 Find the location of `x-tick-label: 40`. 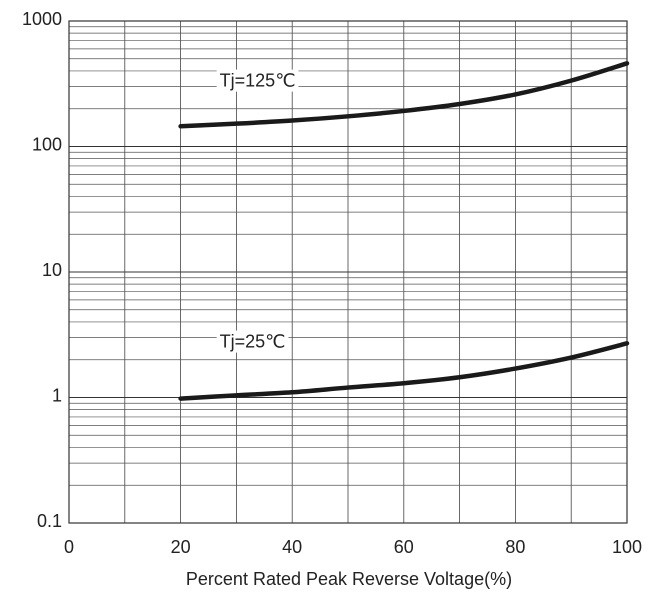

x-tick-label: 40 is located at coordinates (292, 547).